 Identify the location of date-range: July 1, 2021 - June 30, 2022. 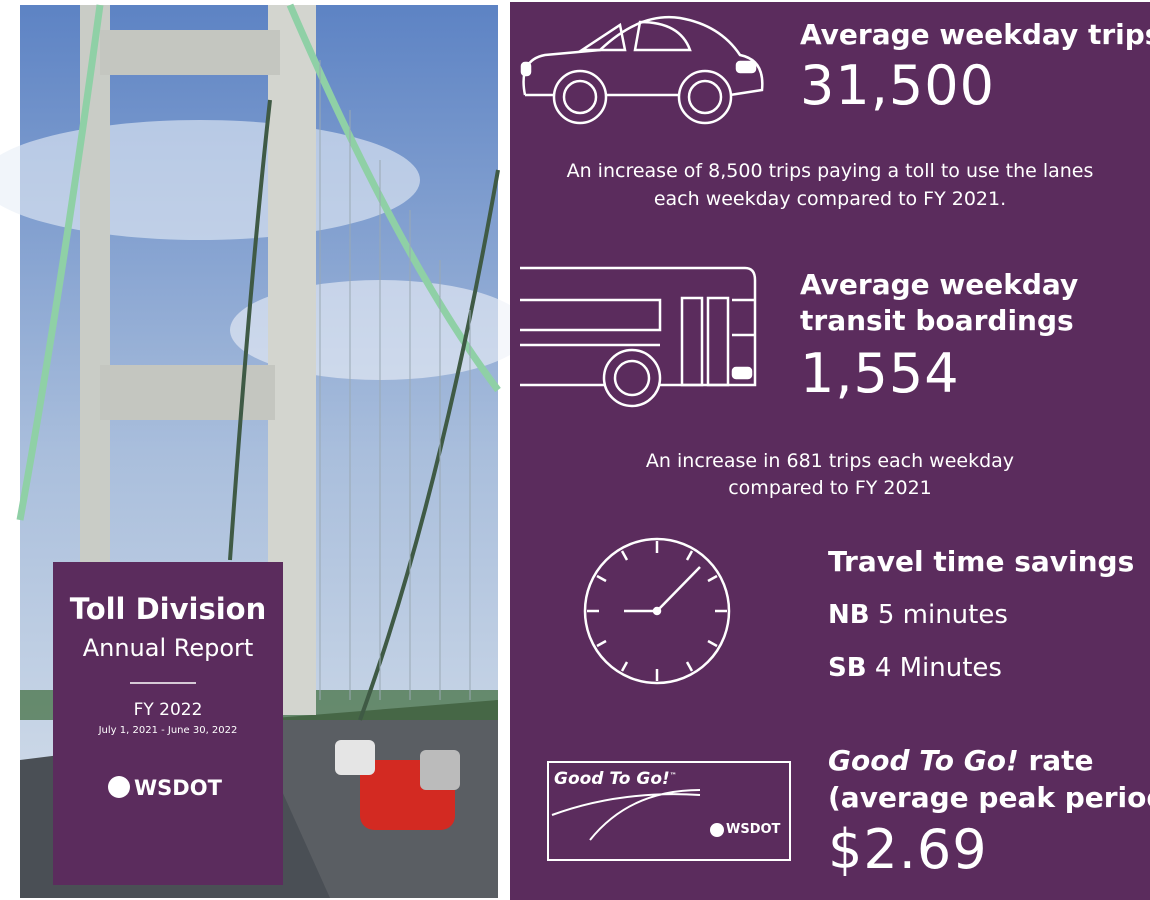
(168, 730).